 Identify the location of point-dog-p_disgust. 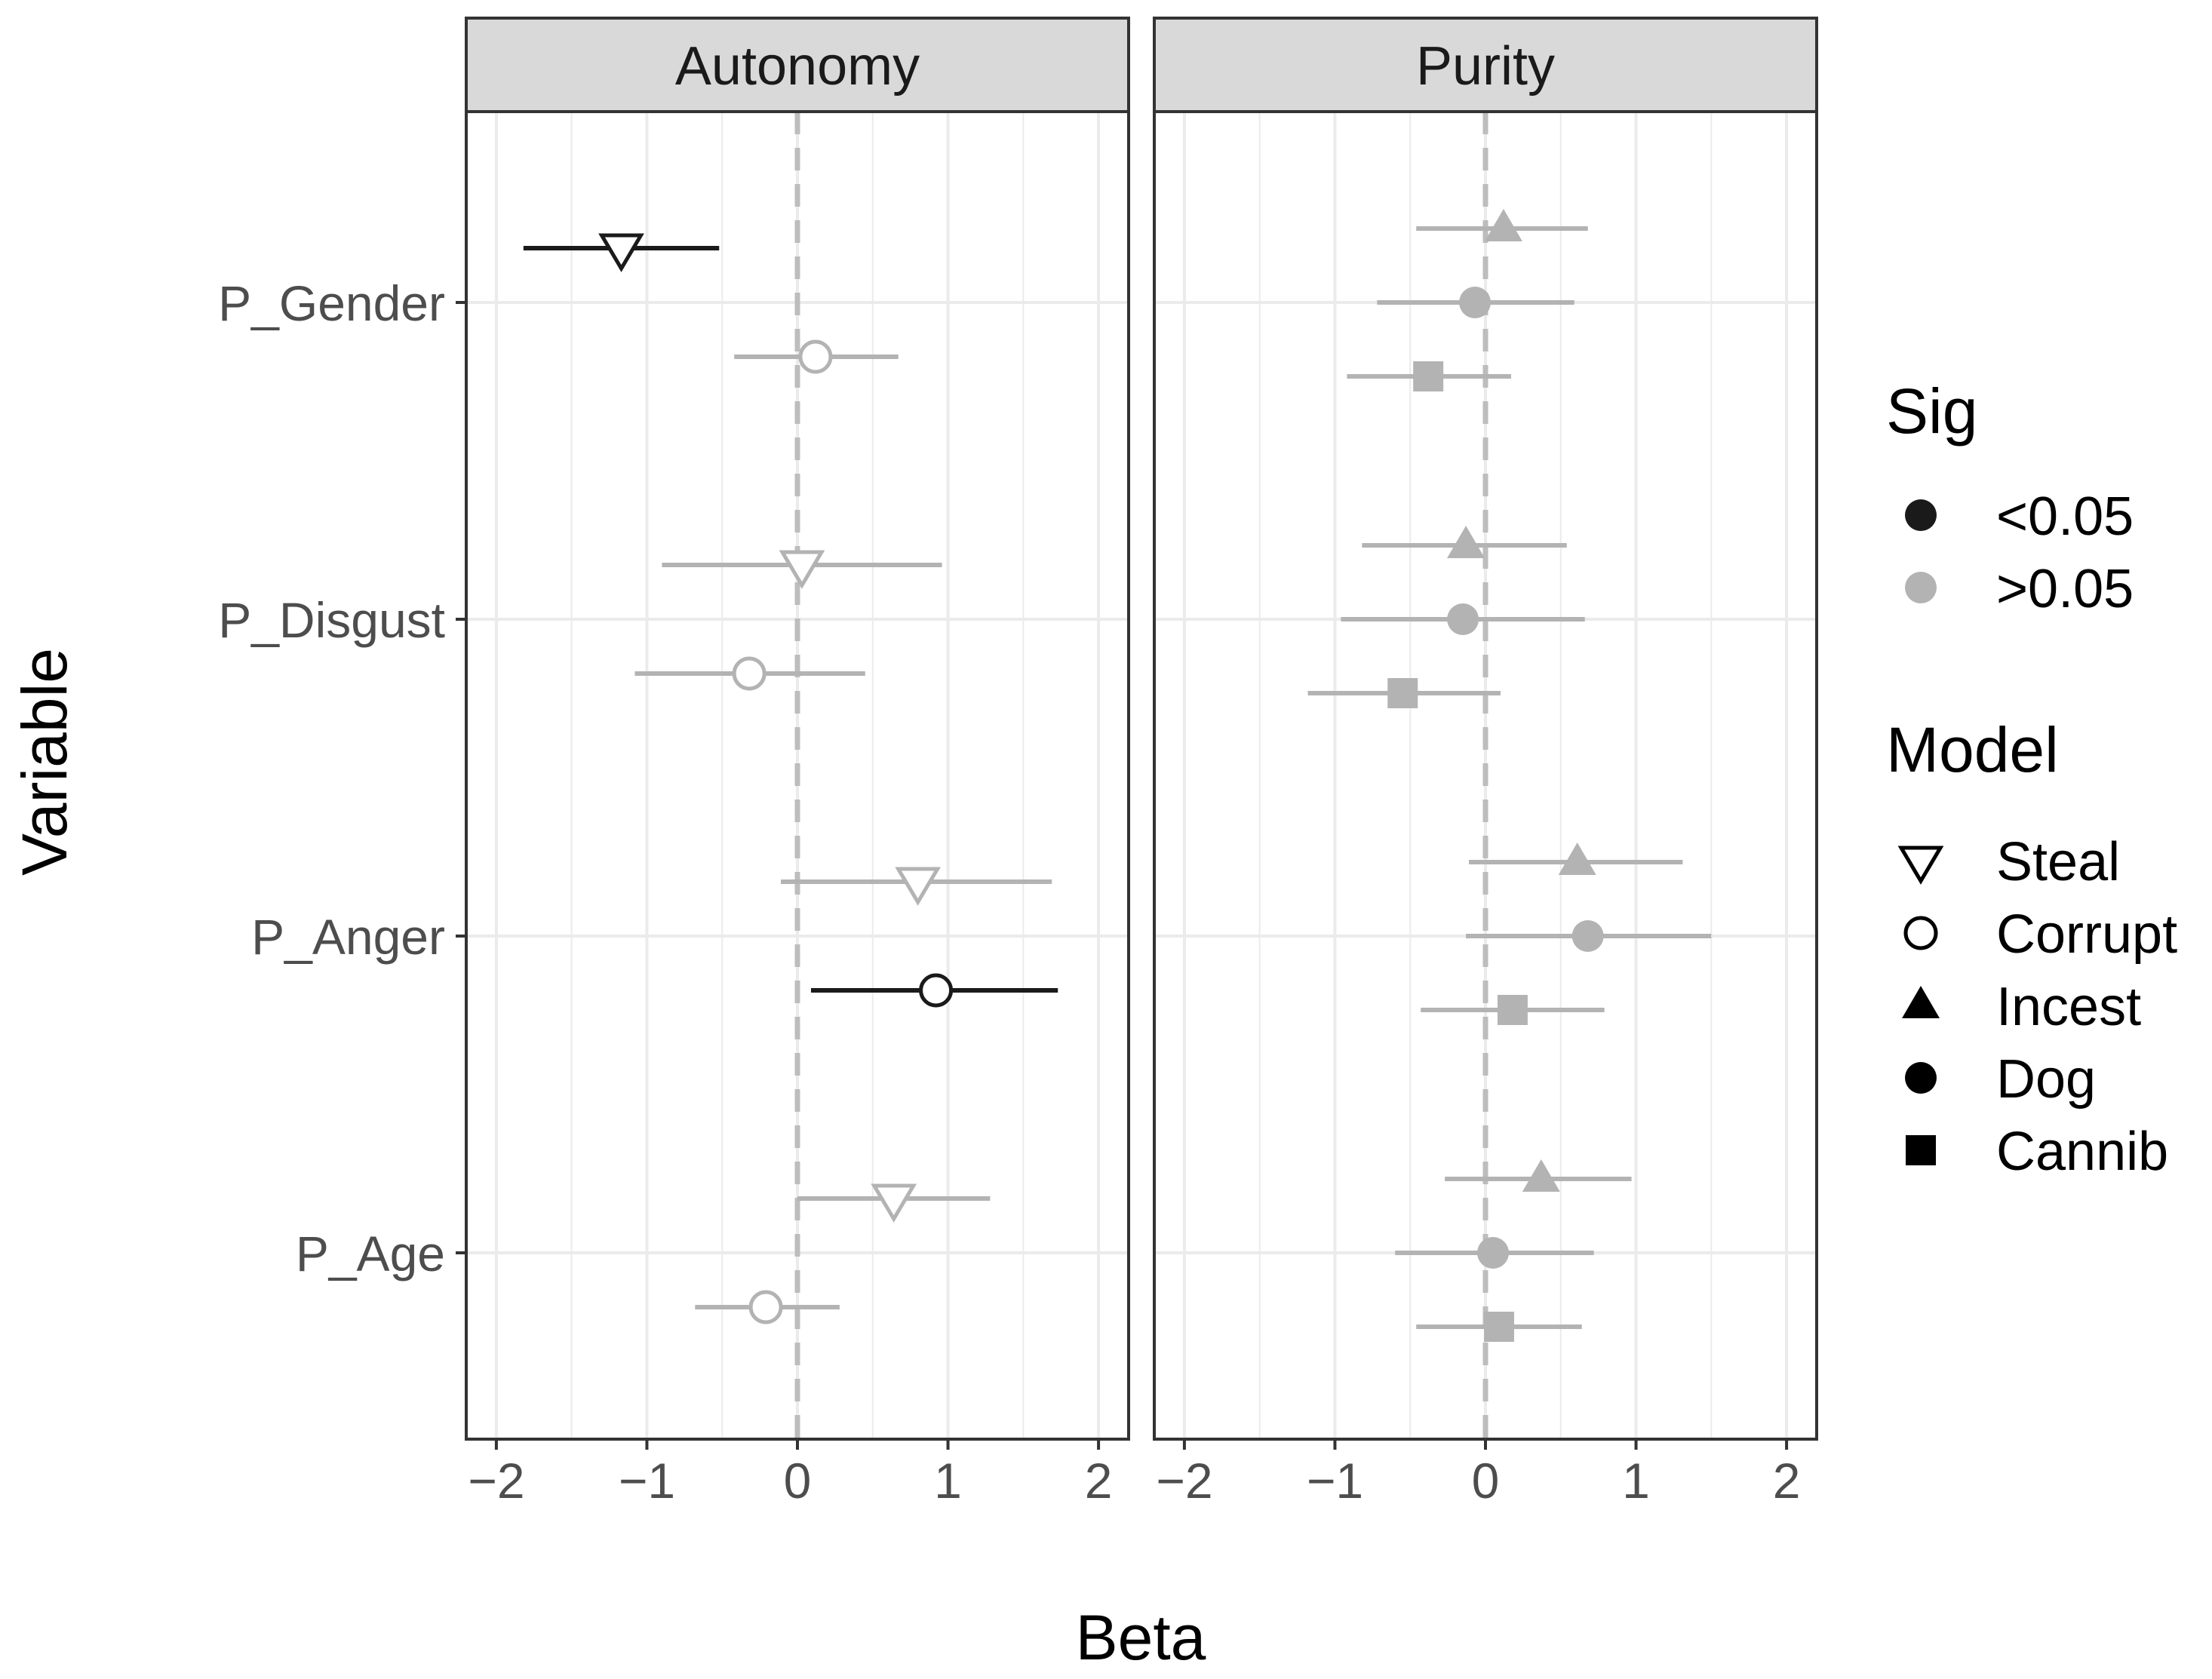
(1463, 619).